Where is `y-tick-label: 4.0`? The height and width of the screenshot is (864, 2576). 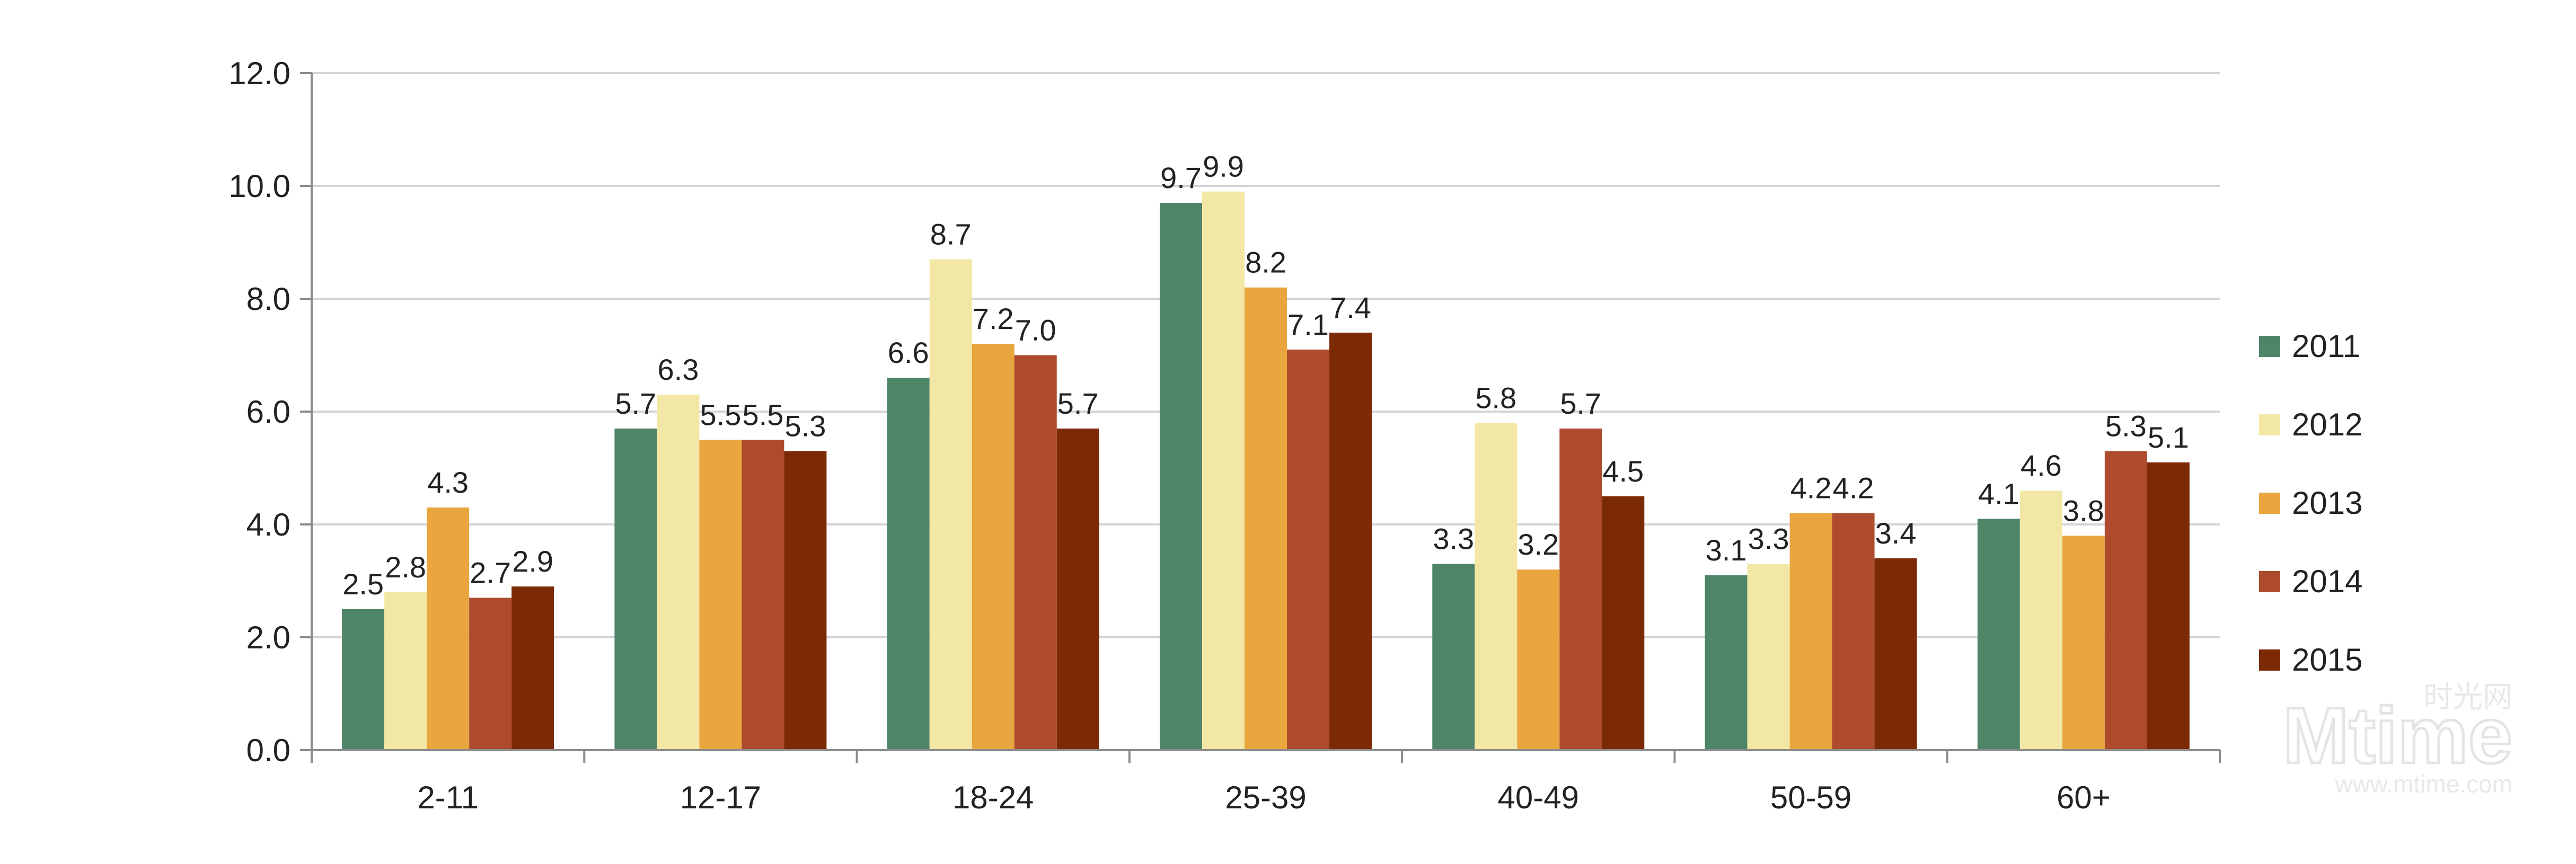
y-tick-label: 4.0 is located at coordinates (268, 524).